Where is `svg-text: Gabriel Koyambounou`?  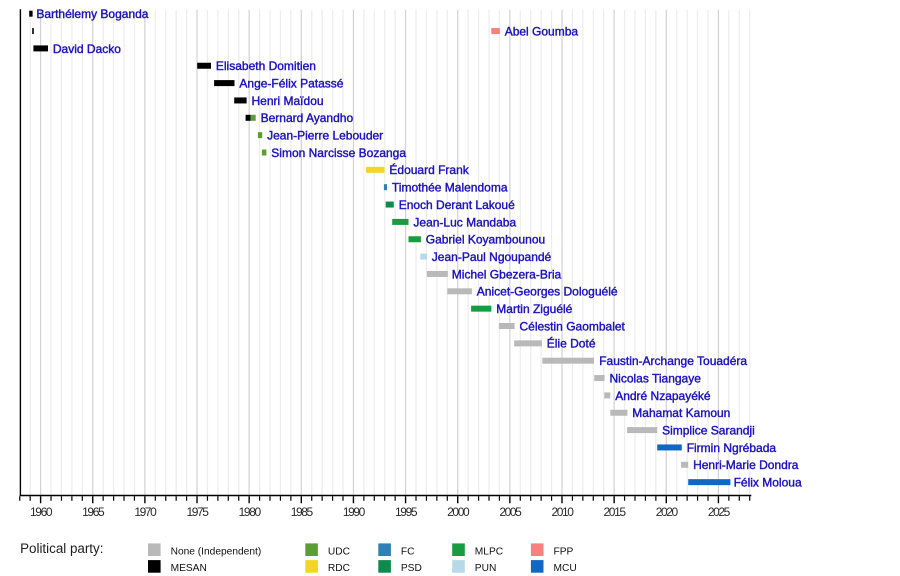
svg-text: Gabriel Koyambounou is located at coordinates (485, 240).